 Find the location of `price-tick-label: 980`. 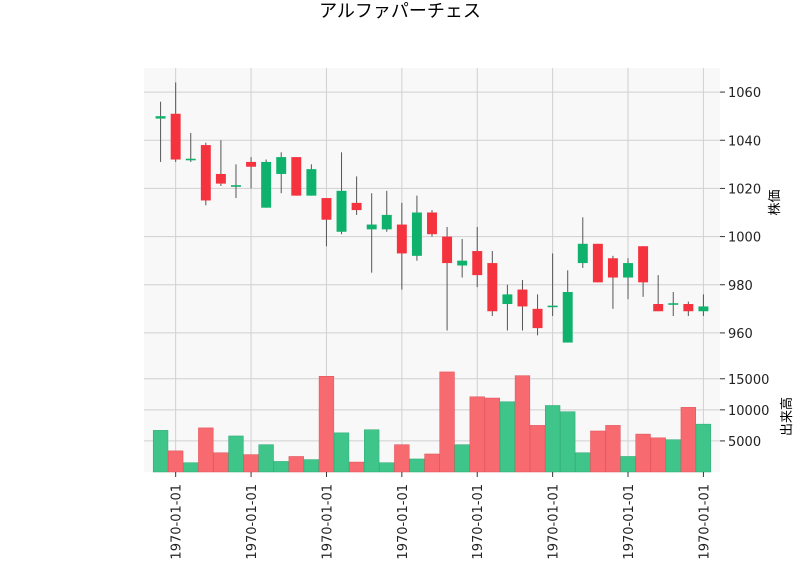

price-tick-label: 980 is located at coordinates (740, 286).